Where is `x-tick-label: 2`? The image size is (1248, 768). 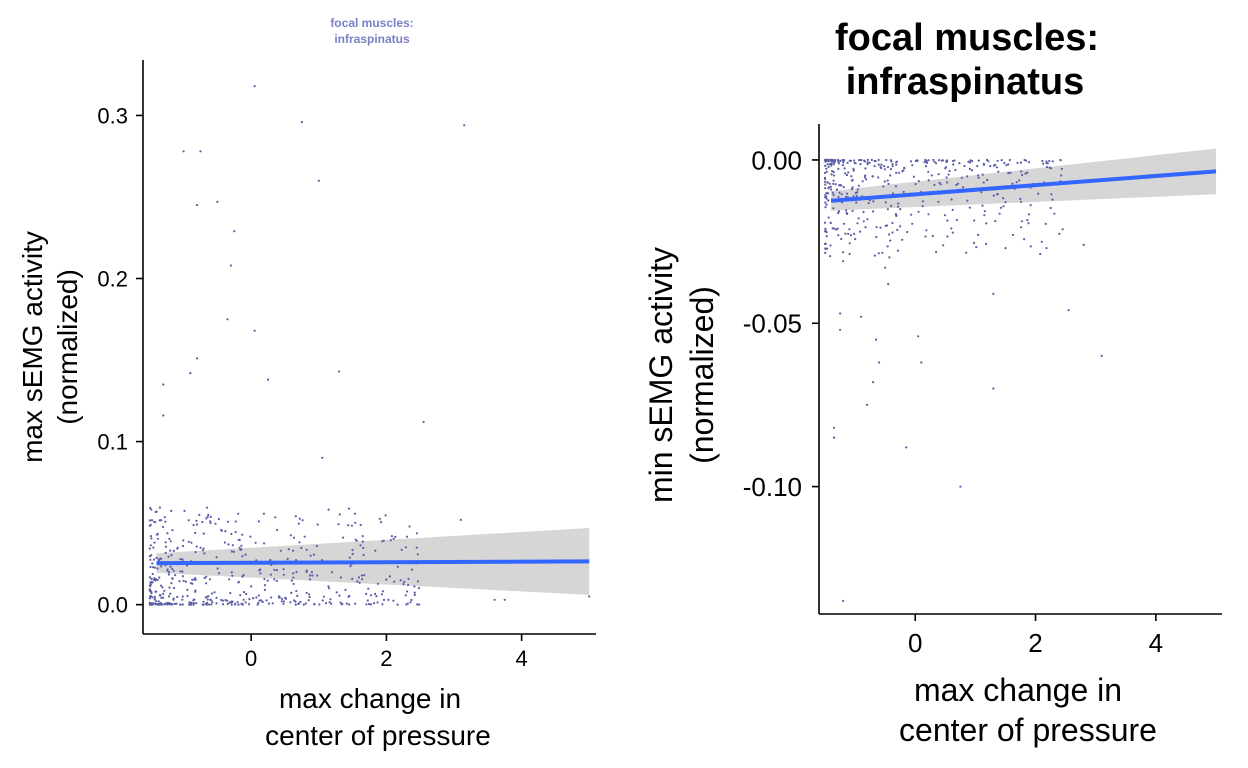
x-tick-label: 2 is located at coordinates (386, 658).